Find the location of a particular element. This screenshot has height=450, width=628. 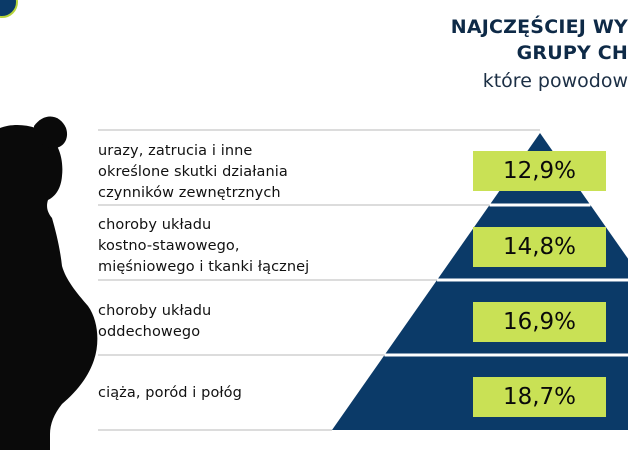

category-label-line: kostno-stawowego, is located at coordinates (169, 246).